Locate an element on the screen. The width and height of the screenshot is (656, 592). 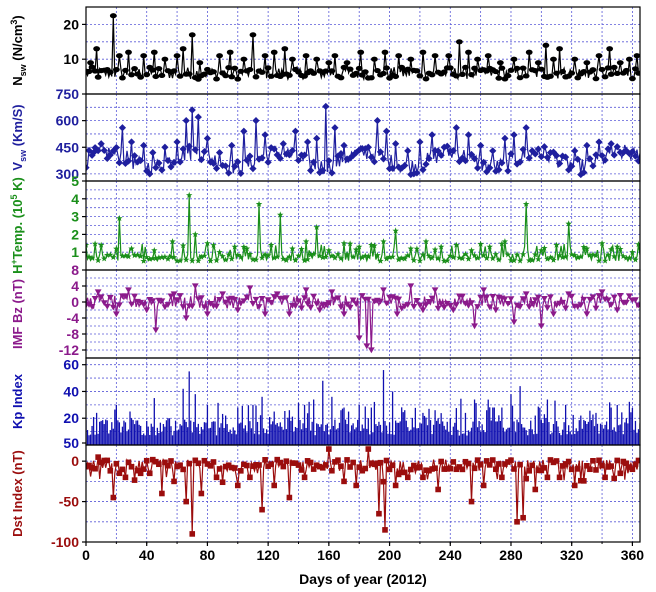
kp-ytick-label: 50 is located at coordinates (71, 443).